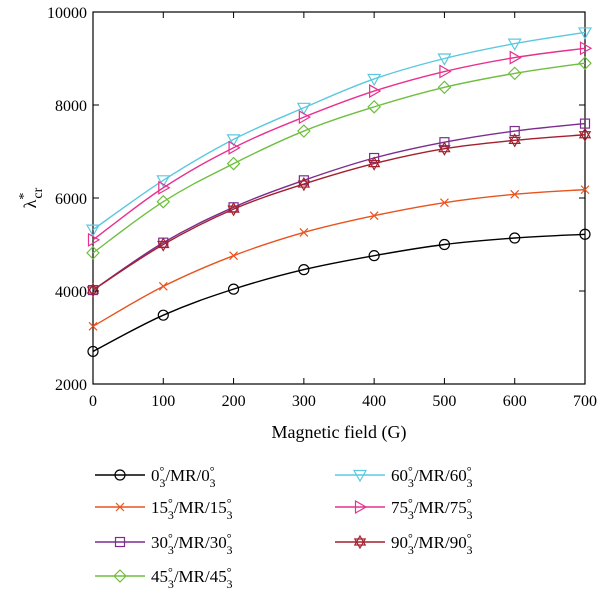 The image size is (600, 596). I want to click on legend-item: 0° 3/MR/0° 3, so click(155, 477).